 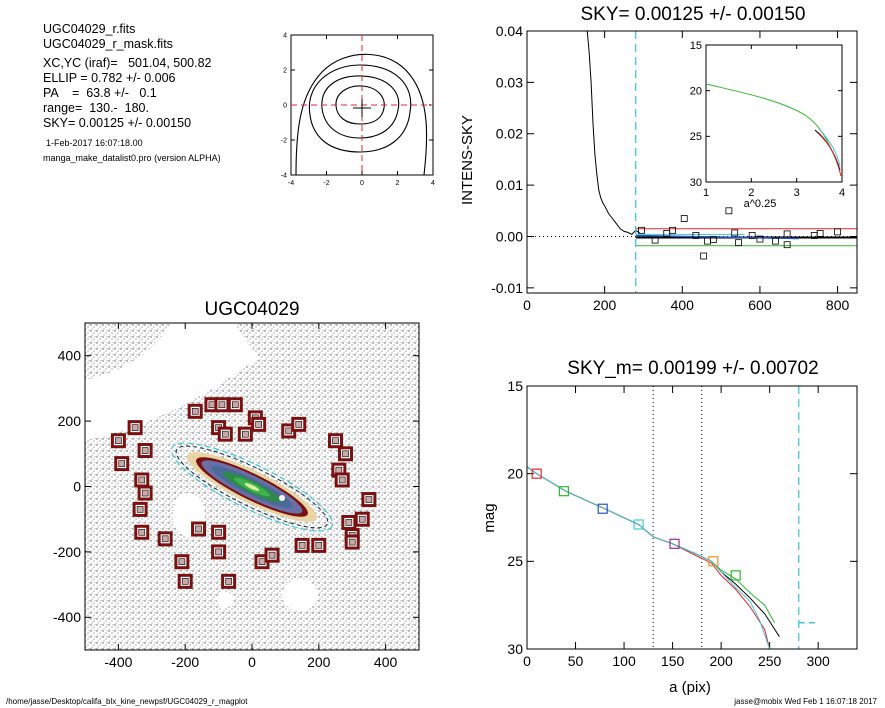 I want to click on x-tick-label: 150, so click(x=673, y=661).